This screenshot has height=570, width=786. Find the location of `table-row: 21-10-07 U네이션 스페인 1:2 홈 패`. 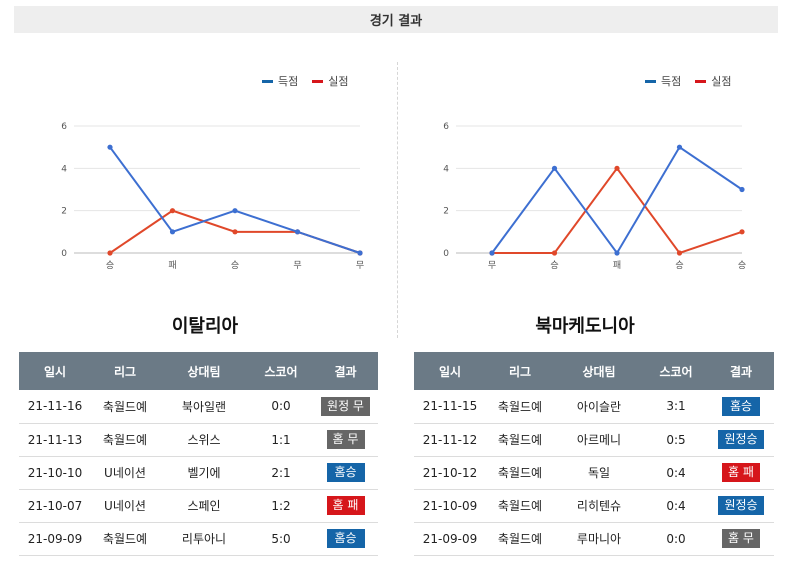

table-row: 21-10-07 U네이션 스페인 1:2 홈 패 is located at coordinates (198, 506).